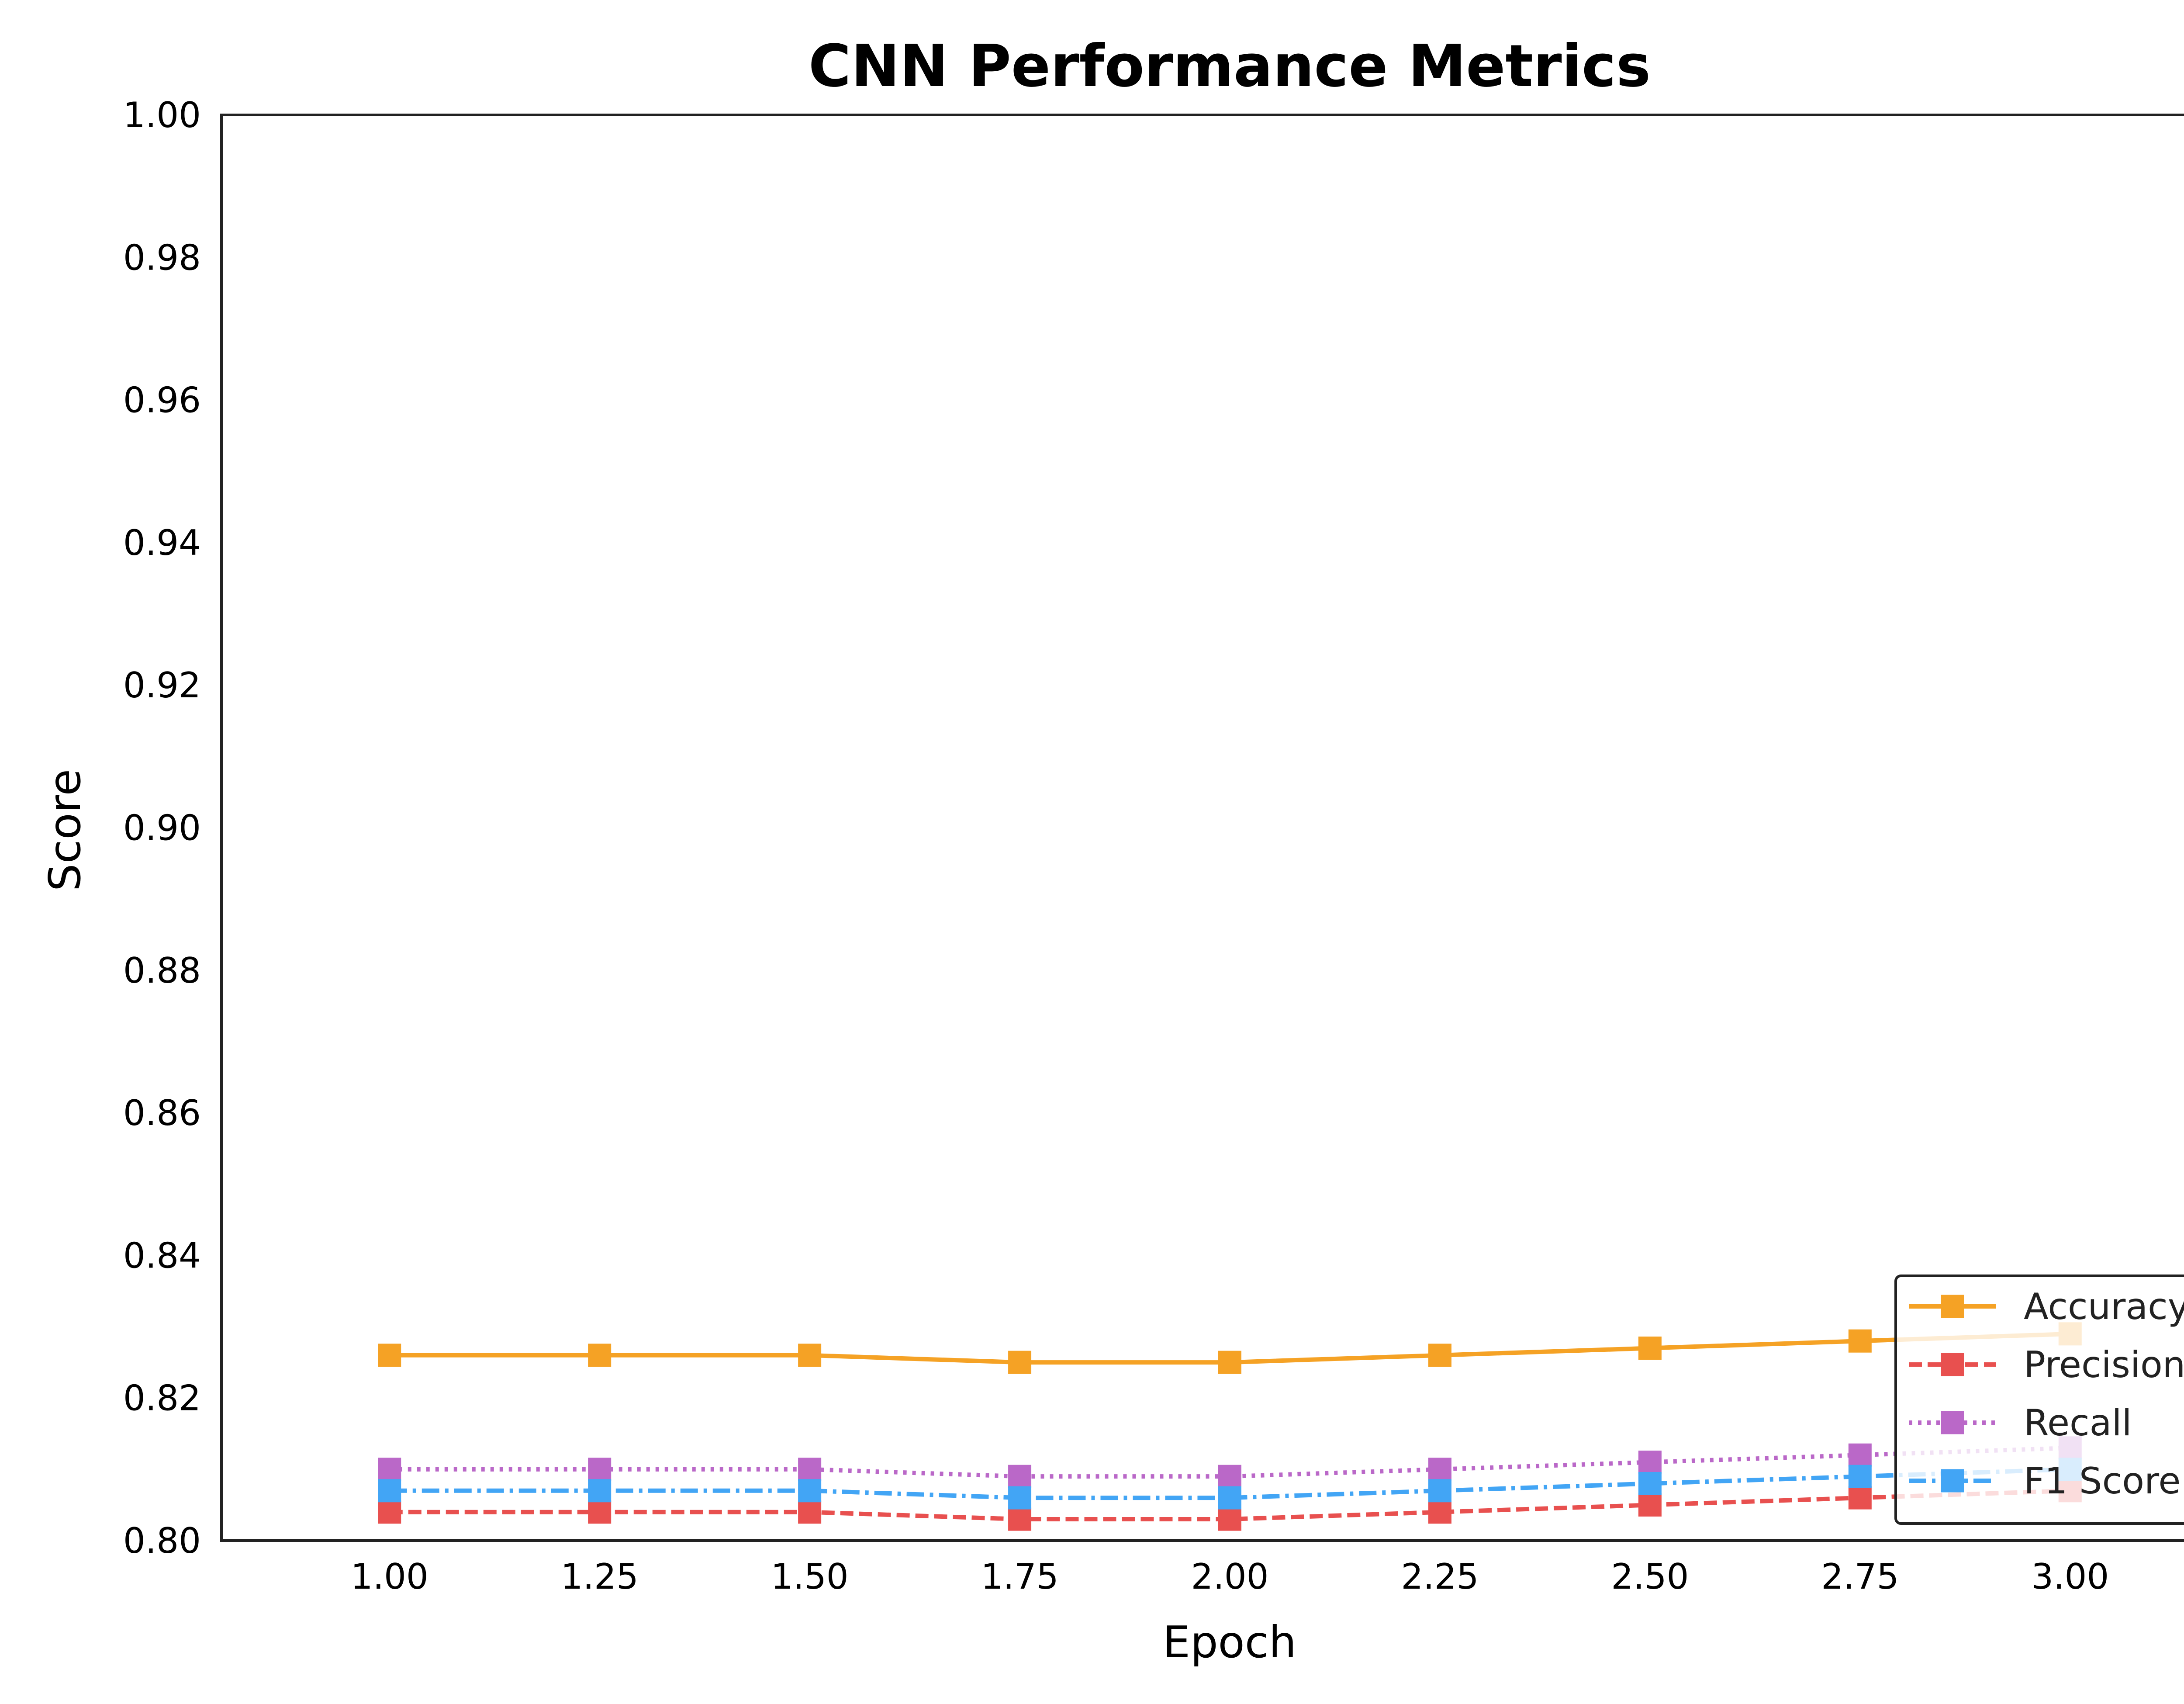 The width and height of the screenshot is (2184, 1704). I want to click on y-tick-label: 0.80, so click(162, 1540).